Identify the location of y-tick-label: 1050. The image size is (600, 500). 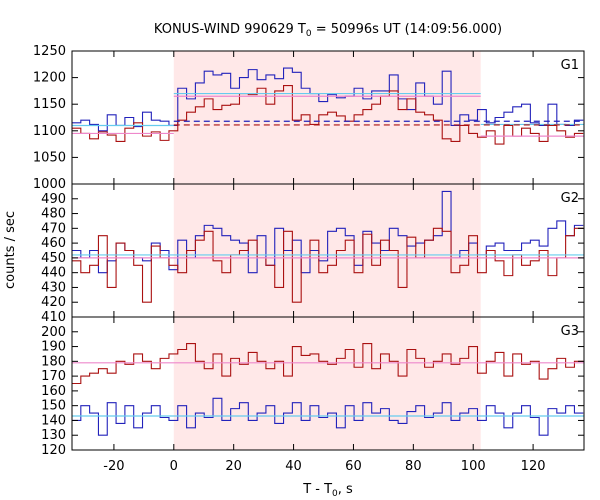
(49, 157).